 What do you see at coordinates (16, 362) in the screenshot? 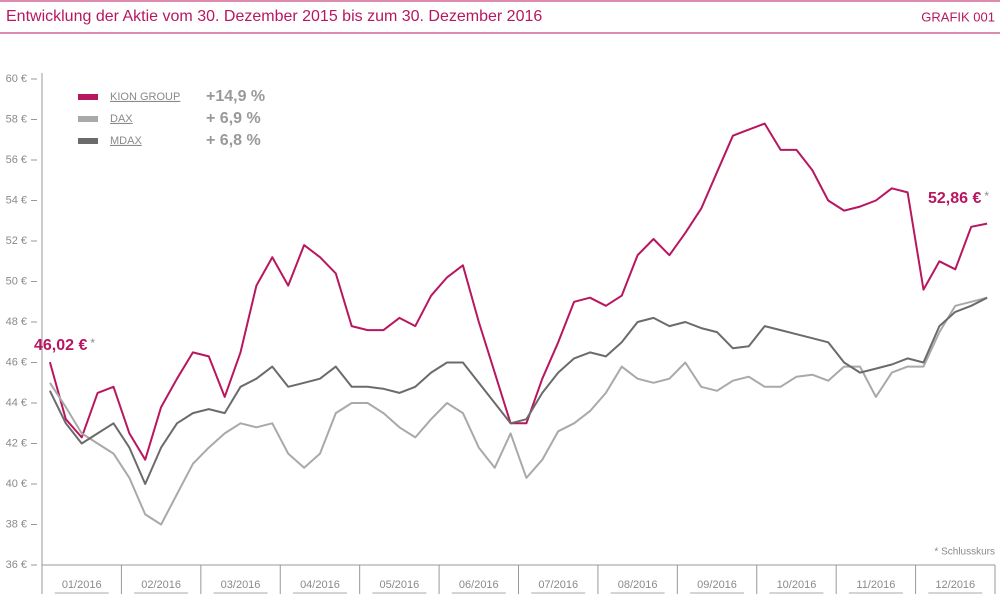
I see `y-tick-label: 46 €` at bounding box center [16, 362].